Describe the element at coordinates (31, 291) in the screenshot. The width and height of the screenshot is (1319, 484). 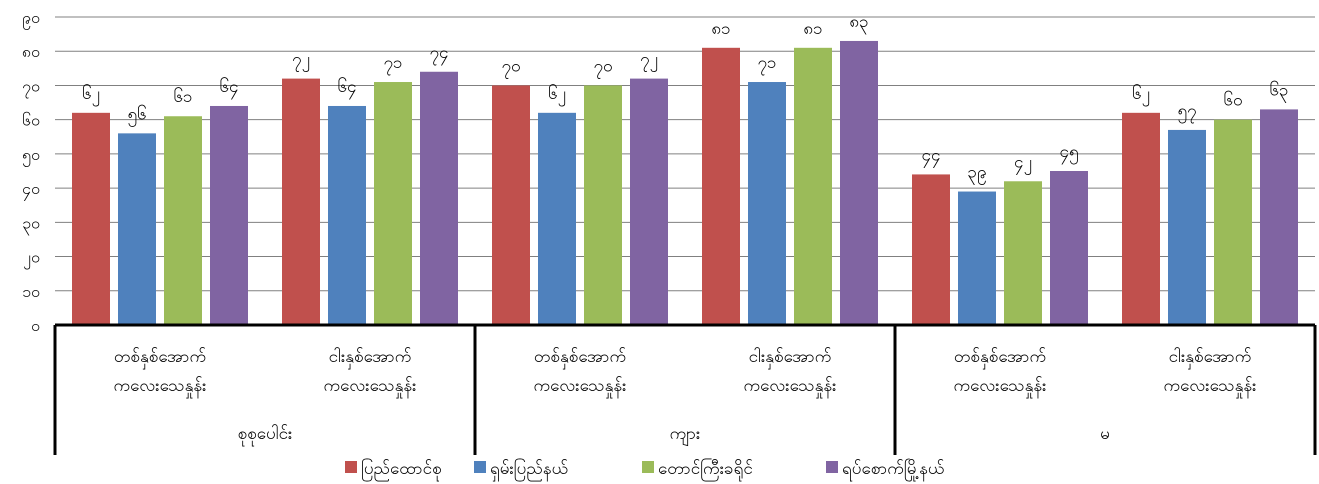
I see `y-tick-label: ၁၀` at that location.